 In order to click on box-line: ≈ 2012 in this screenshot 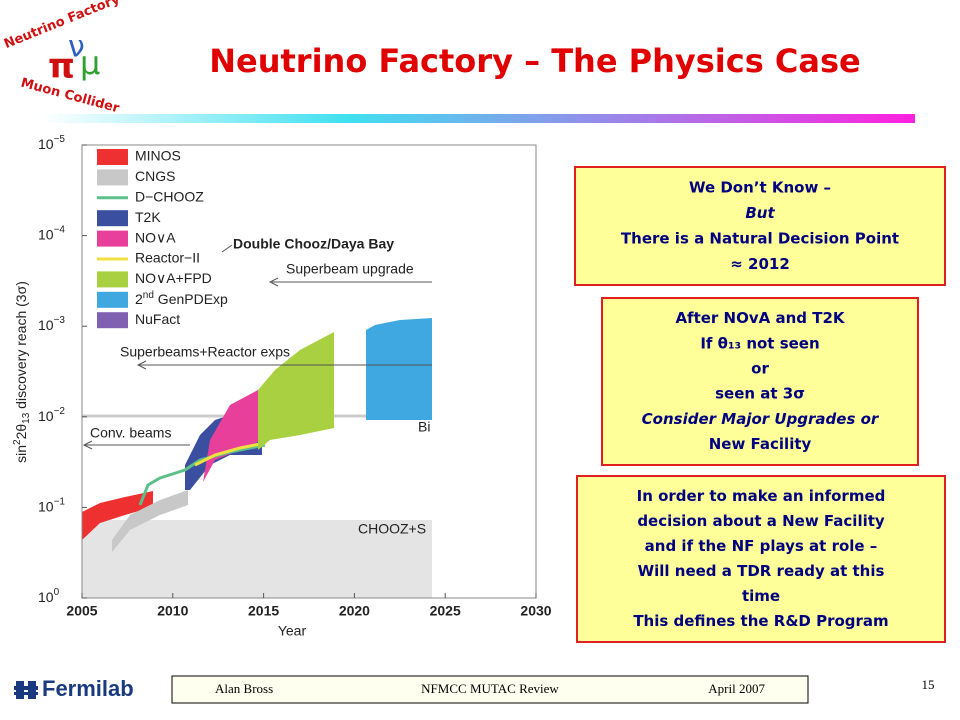, I will do `click(760, 264)`.